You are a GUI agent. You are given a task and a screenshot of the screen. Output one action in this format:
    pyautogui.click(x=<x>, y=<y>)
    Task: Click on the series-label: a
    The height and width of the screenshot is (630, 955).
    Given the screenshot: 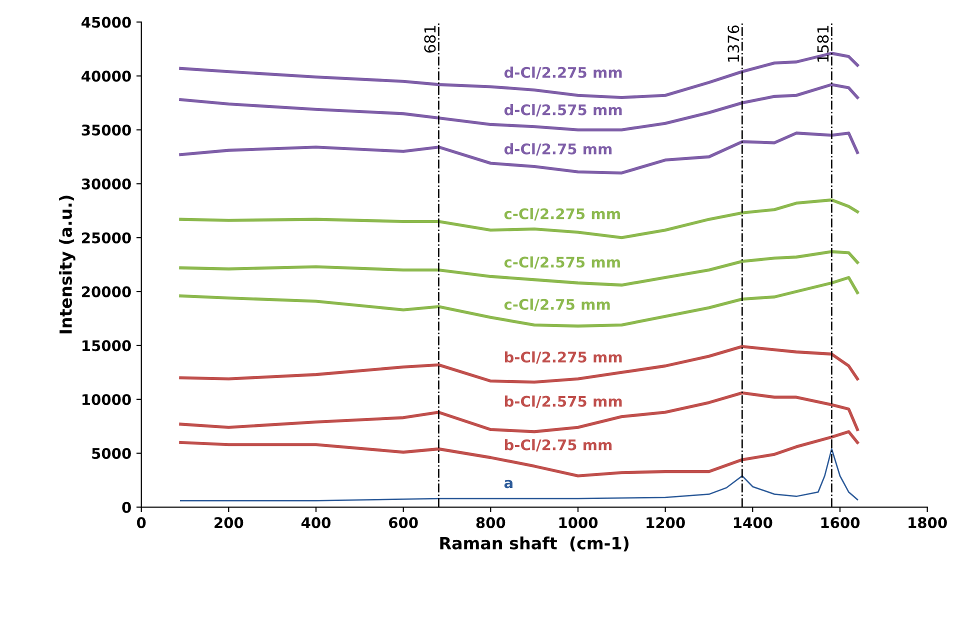 What is the action you would take?
    pyautogui.click(x=508, y=484)
    